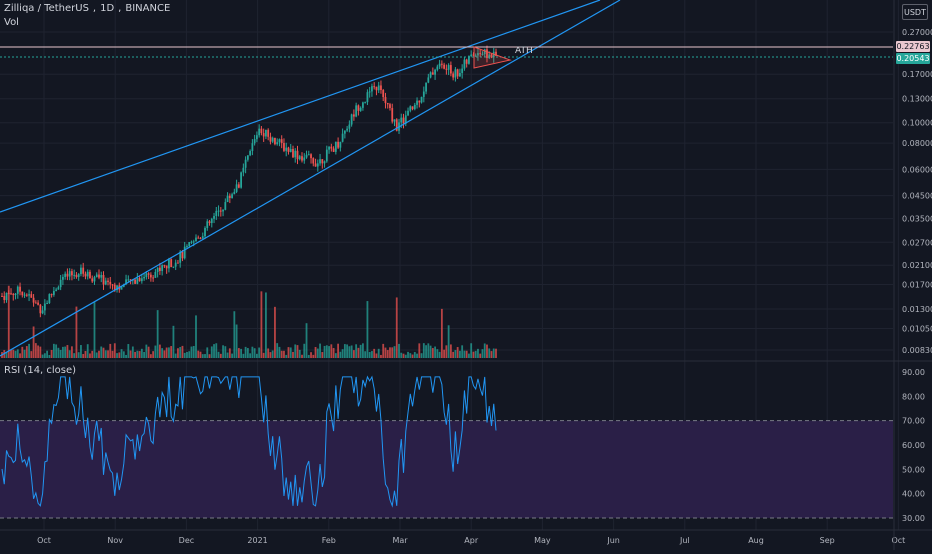  I want to click on time-tick-label: Feb, so click(329, 540).